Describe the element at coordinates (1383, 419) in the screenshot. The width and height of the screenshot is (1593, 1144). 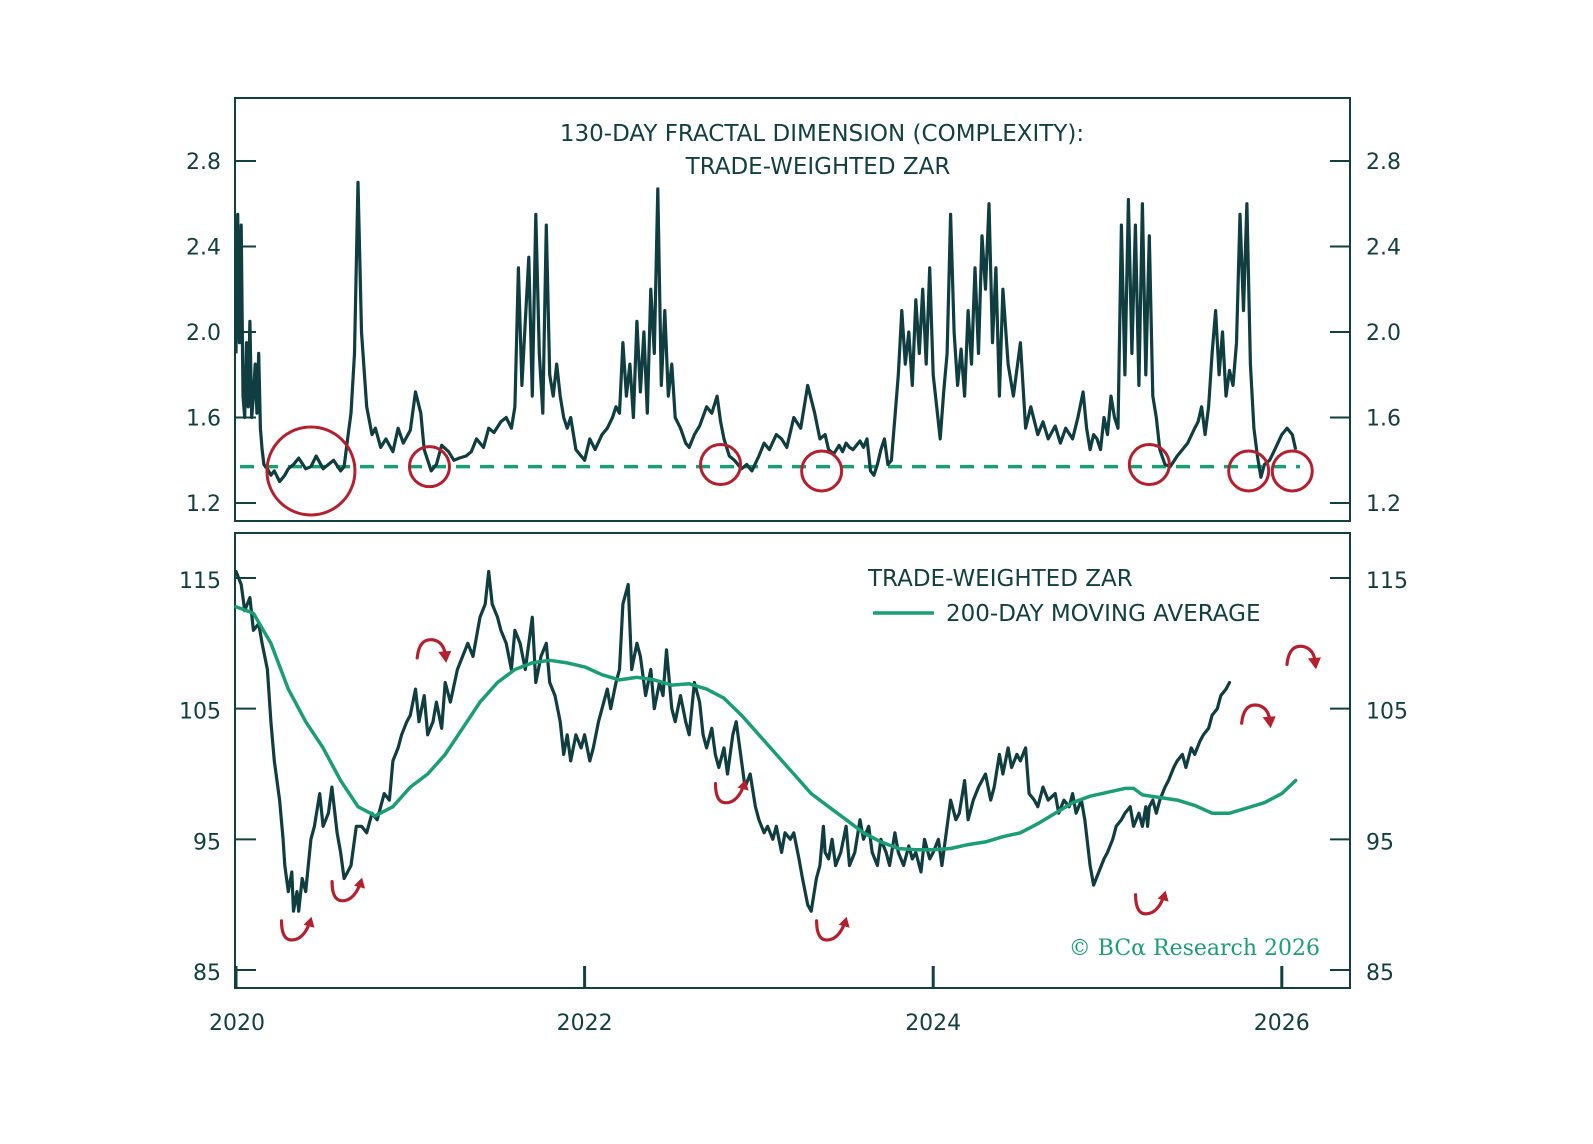
I see `top-ytick-label-right: 1.6` at that location.